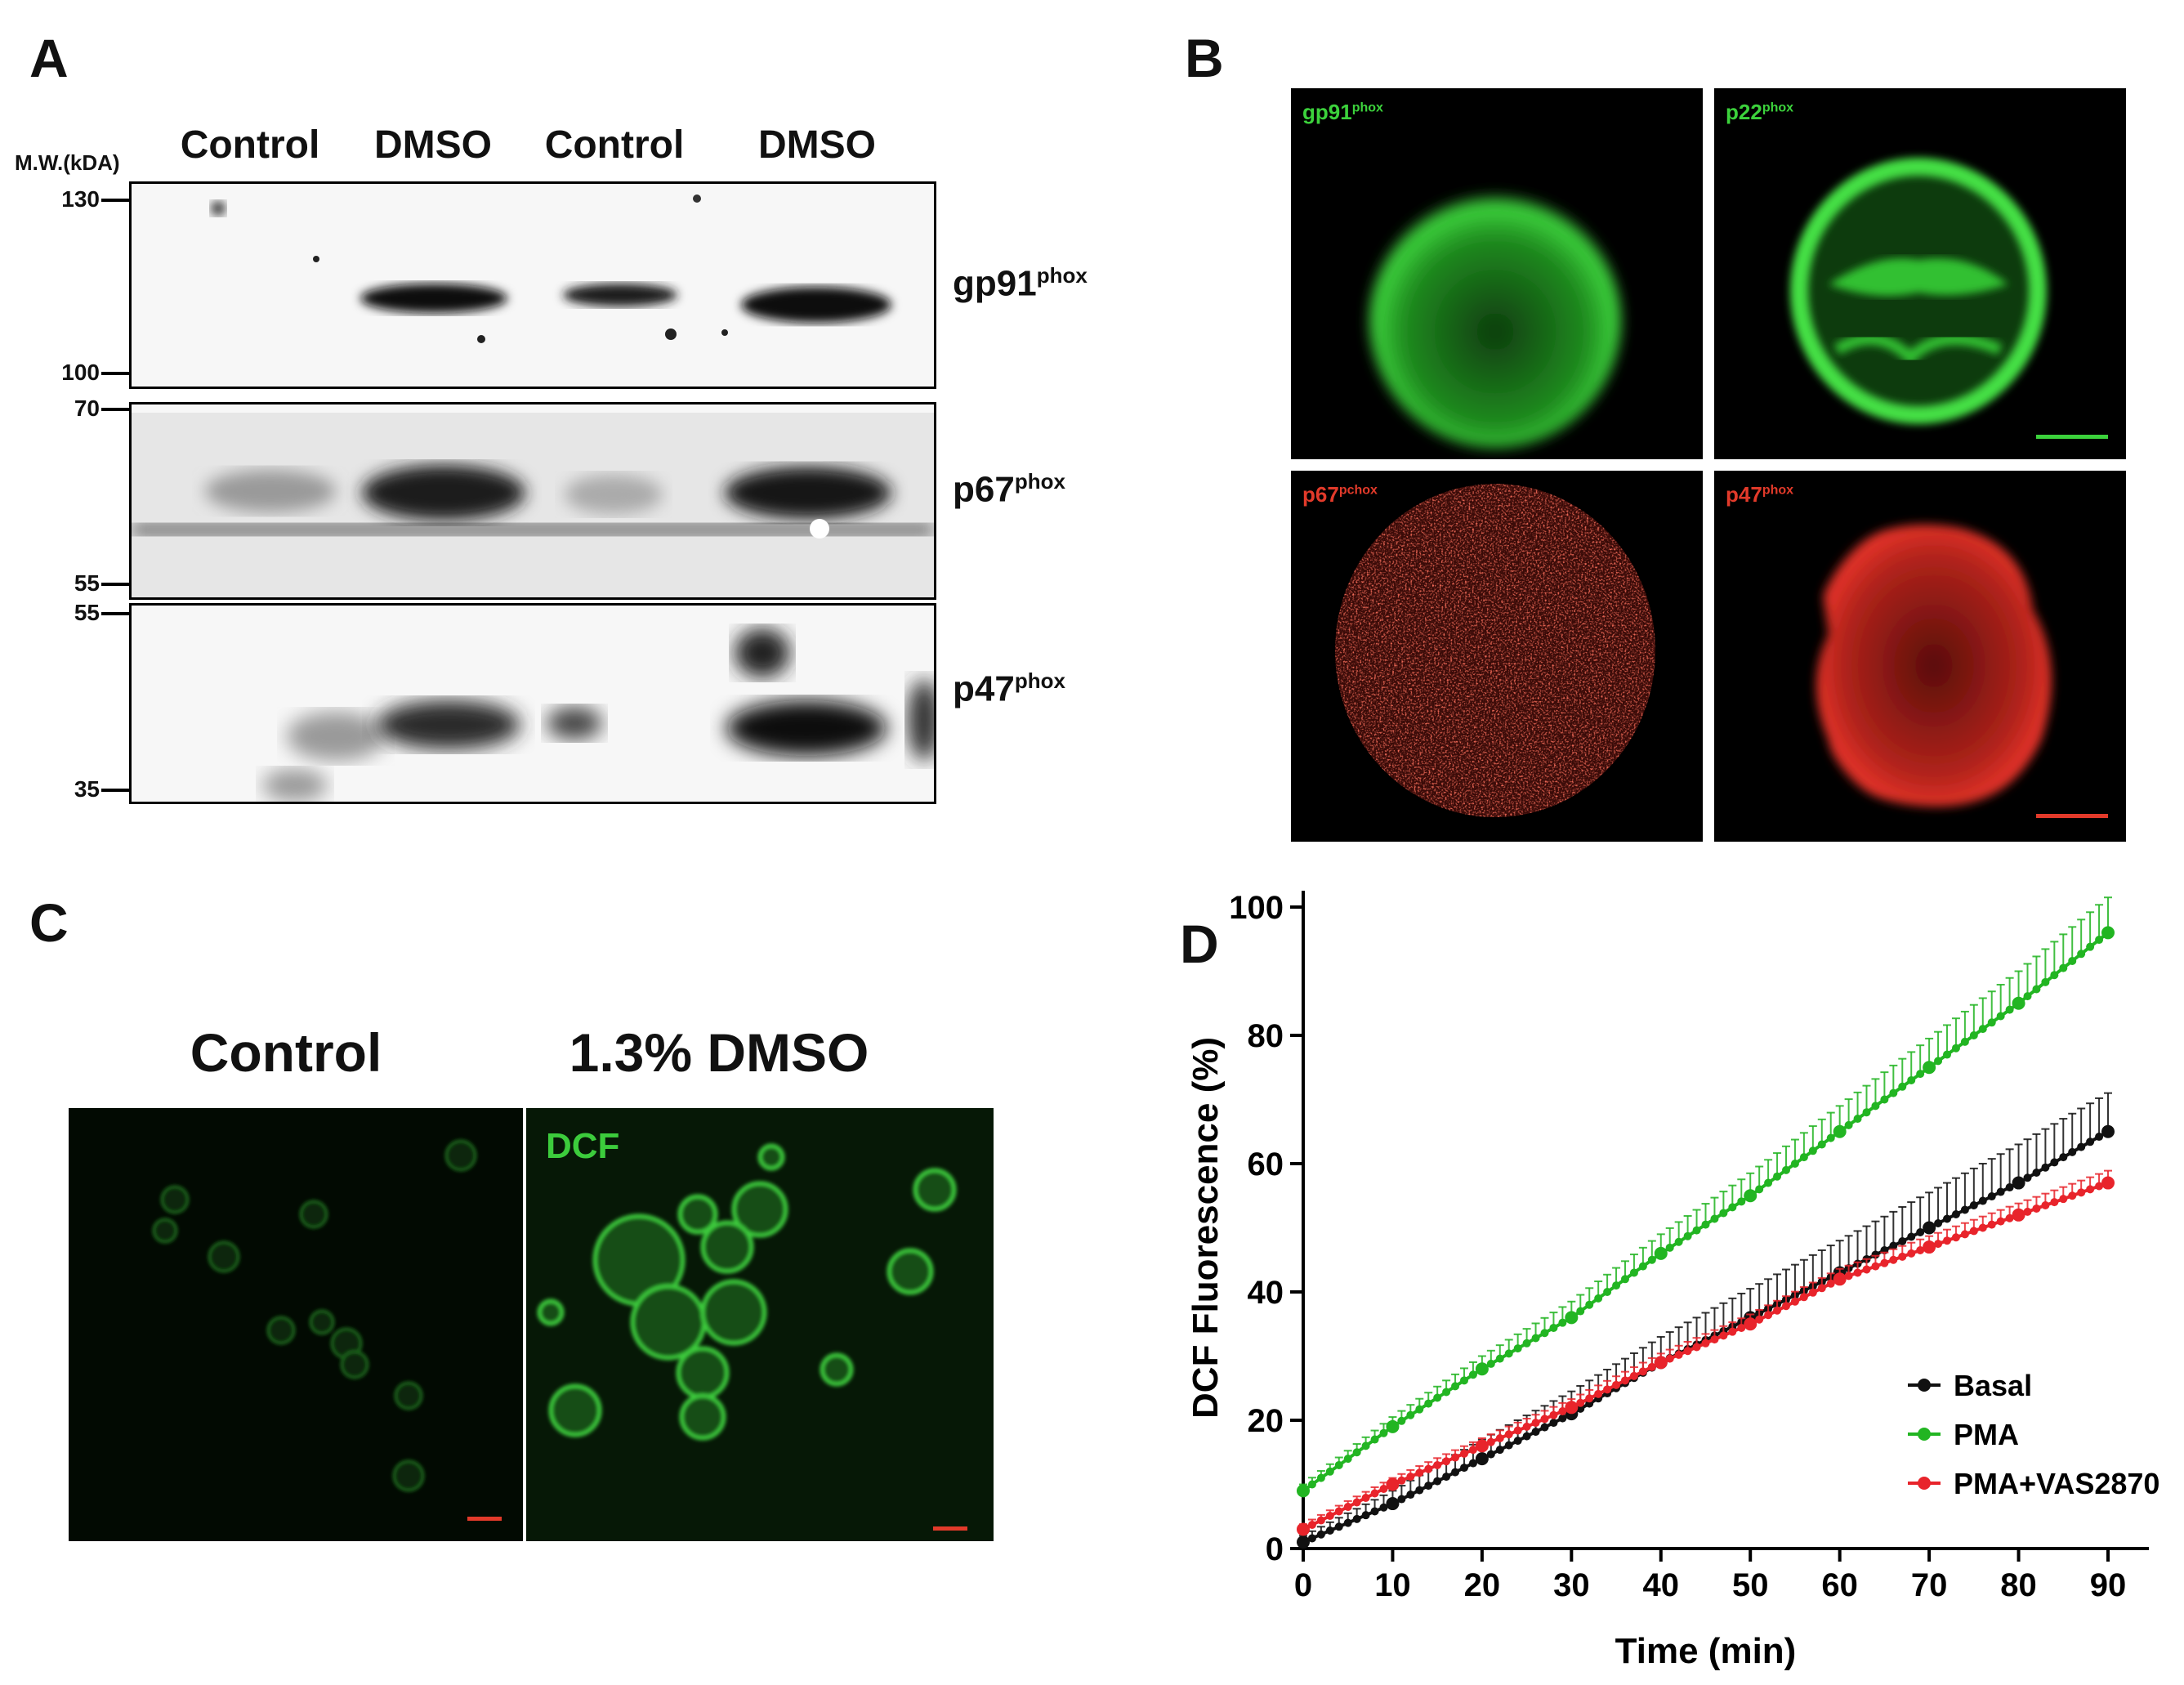 The height and width of the screenshot is (1685, 2184). I want to click on y-tick-label: 60, so click(1266, 1164).